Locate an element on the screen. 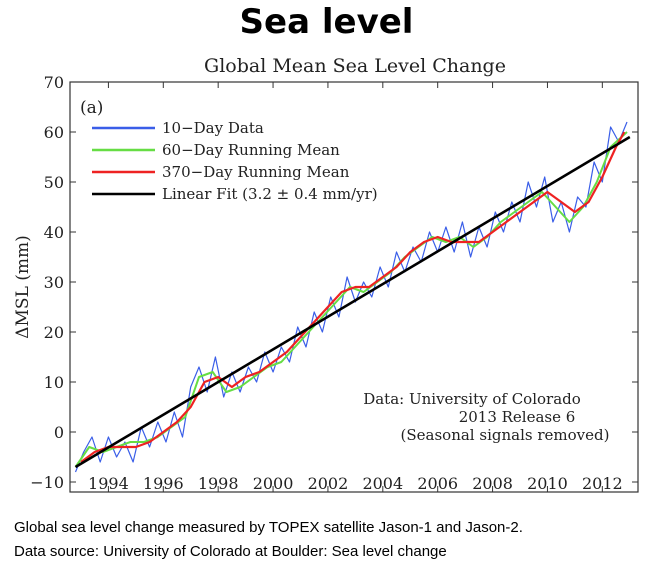 Image resolution: width=653 pixels, height=574 pixels. x-tick-label: 1996 is located at coordinates (163, 483).